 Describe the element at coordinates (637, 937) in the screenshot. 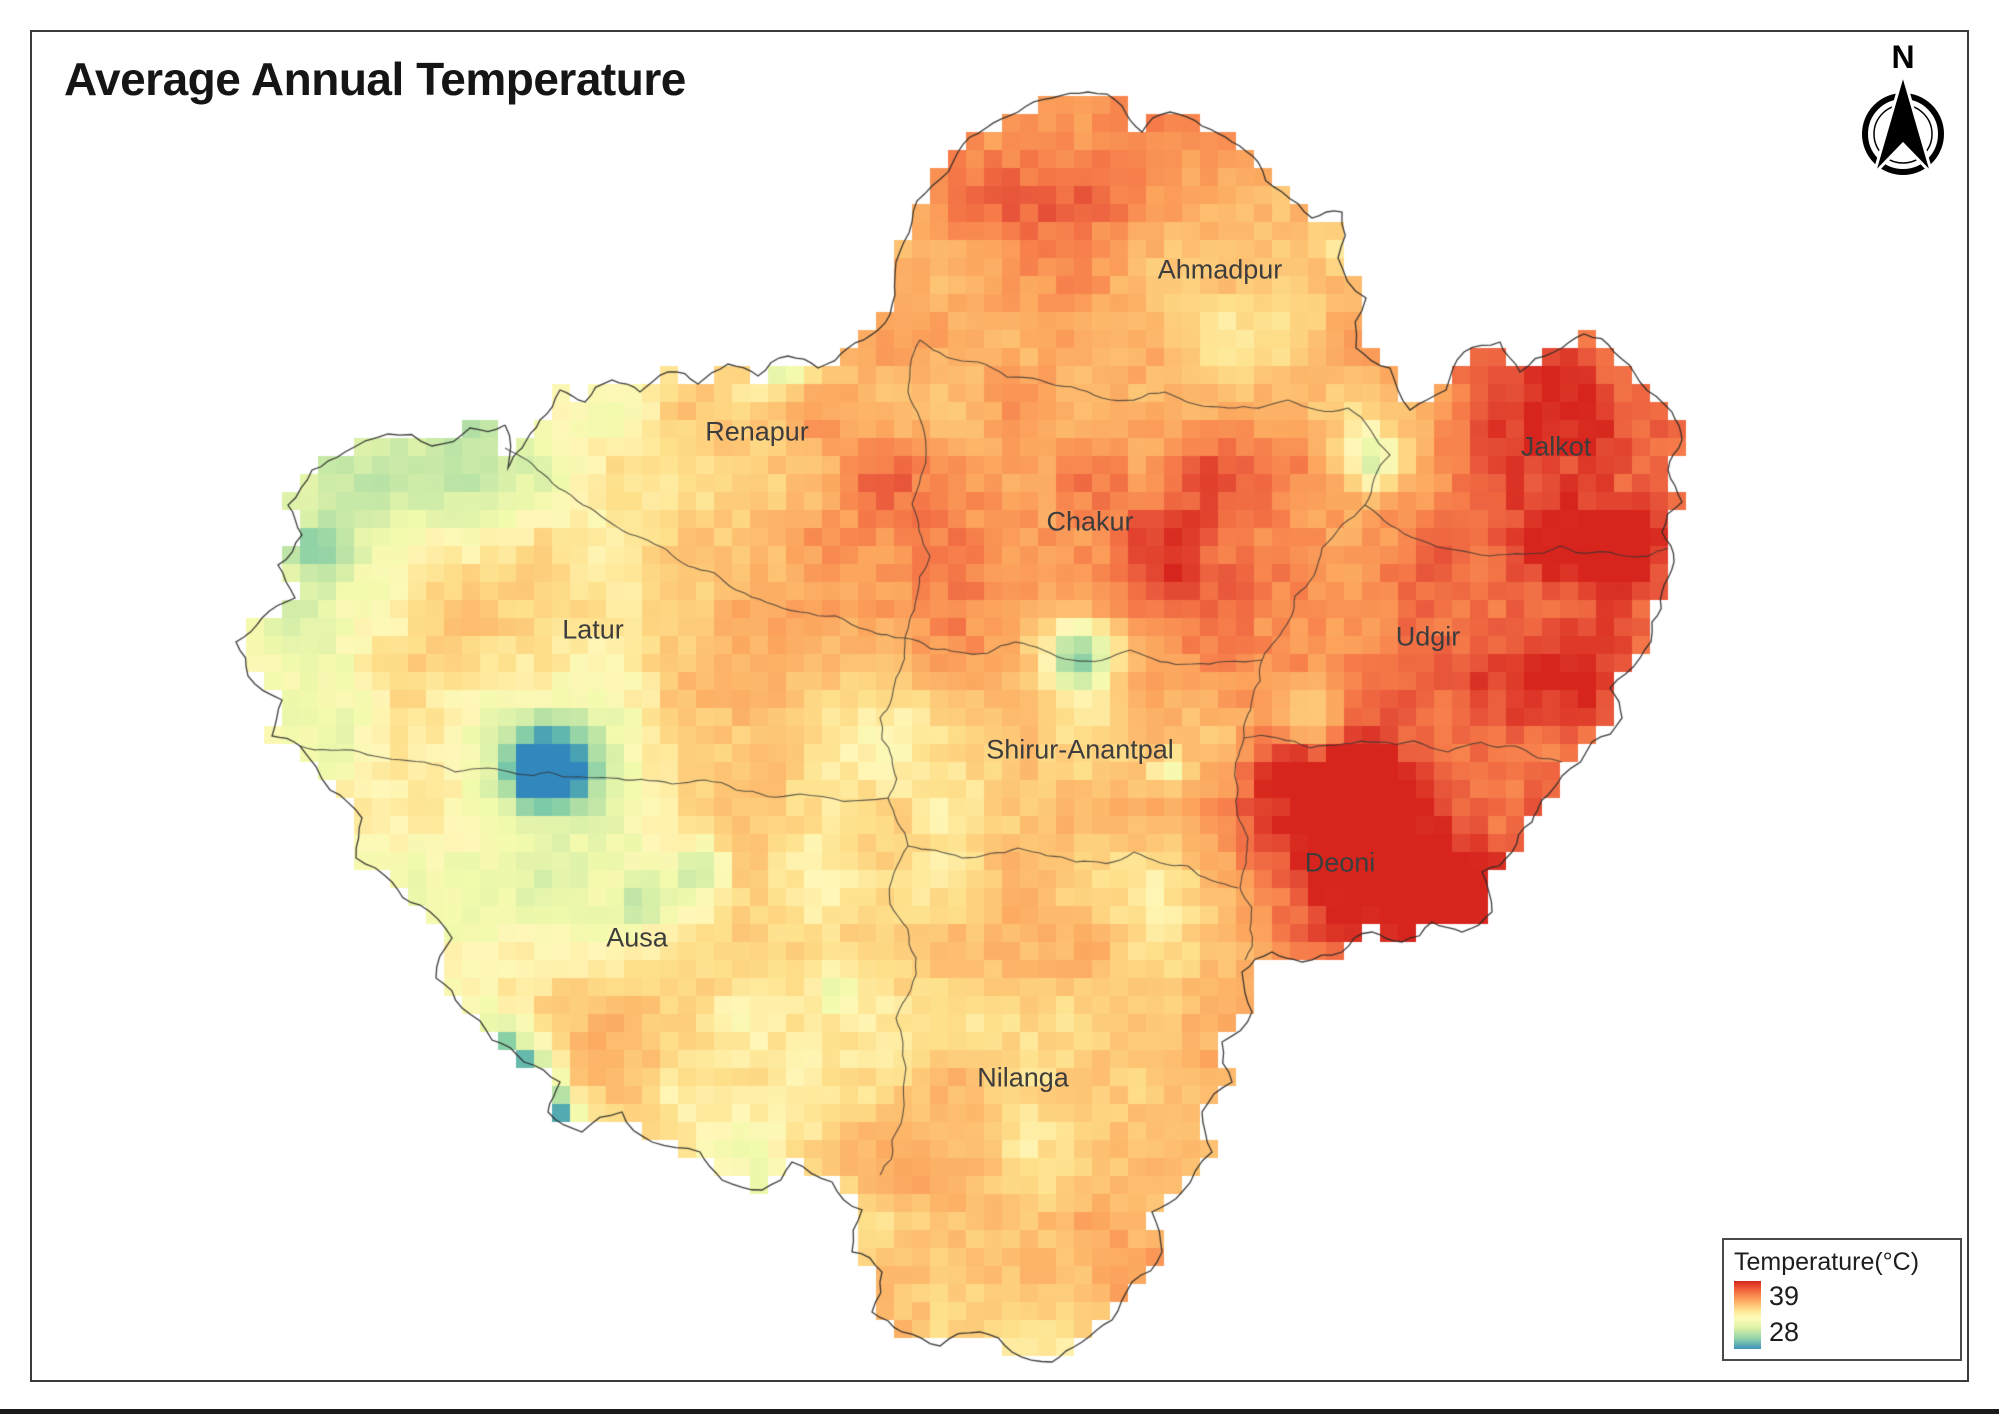

I see `region-label-ausa: Ausa` at that location.